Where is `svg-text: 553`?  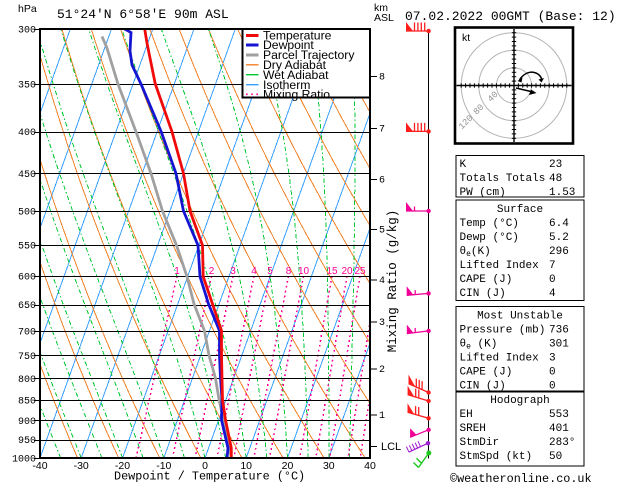
svg-text: 553 is located at coordinates (559, 415).